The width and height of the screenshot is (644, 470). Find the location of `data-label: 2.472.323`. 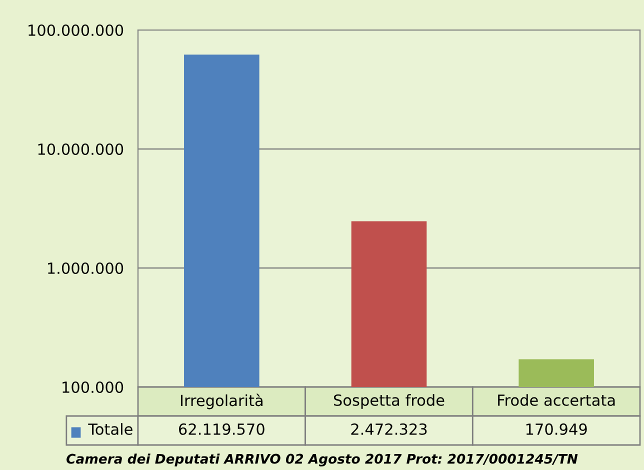

data-label: 2.472.323 is located at coordinates (389, 429).